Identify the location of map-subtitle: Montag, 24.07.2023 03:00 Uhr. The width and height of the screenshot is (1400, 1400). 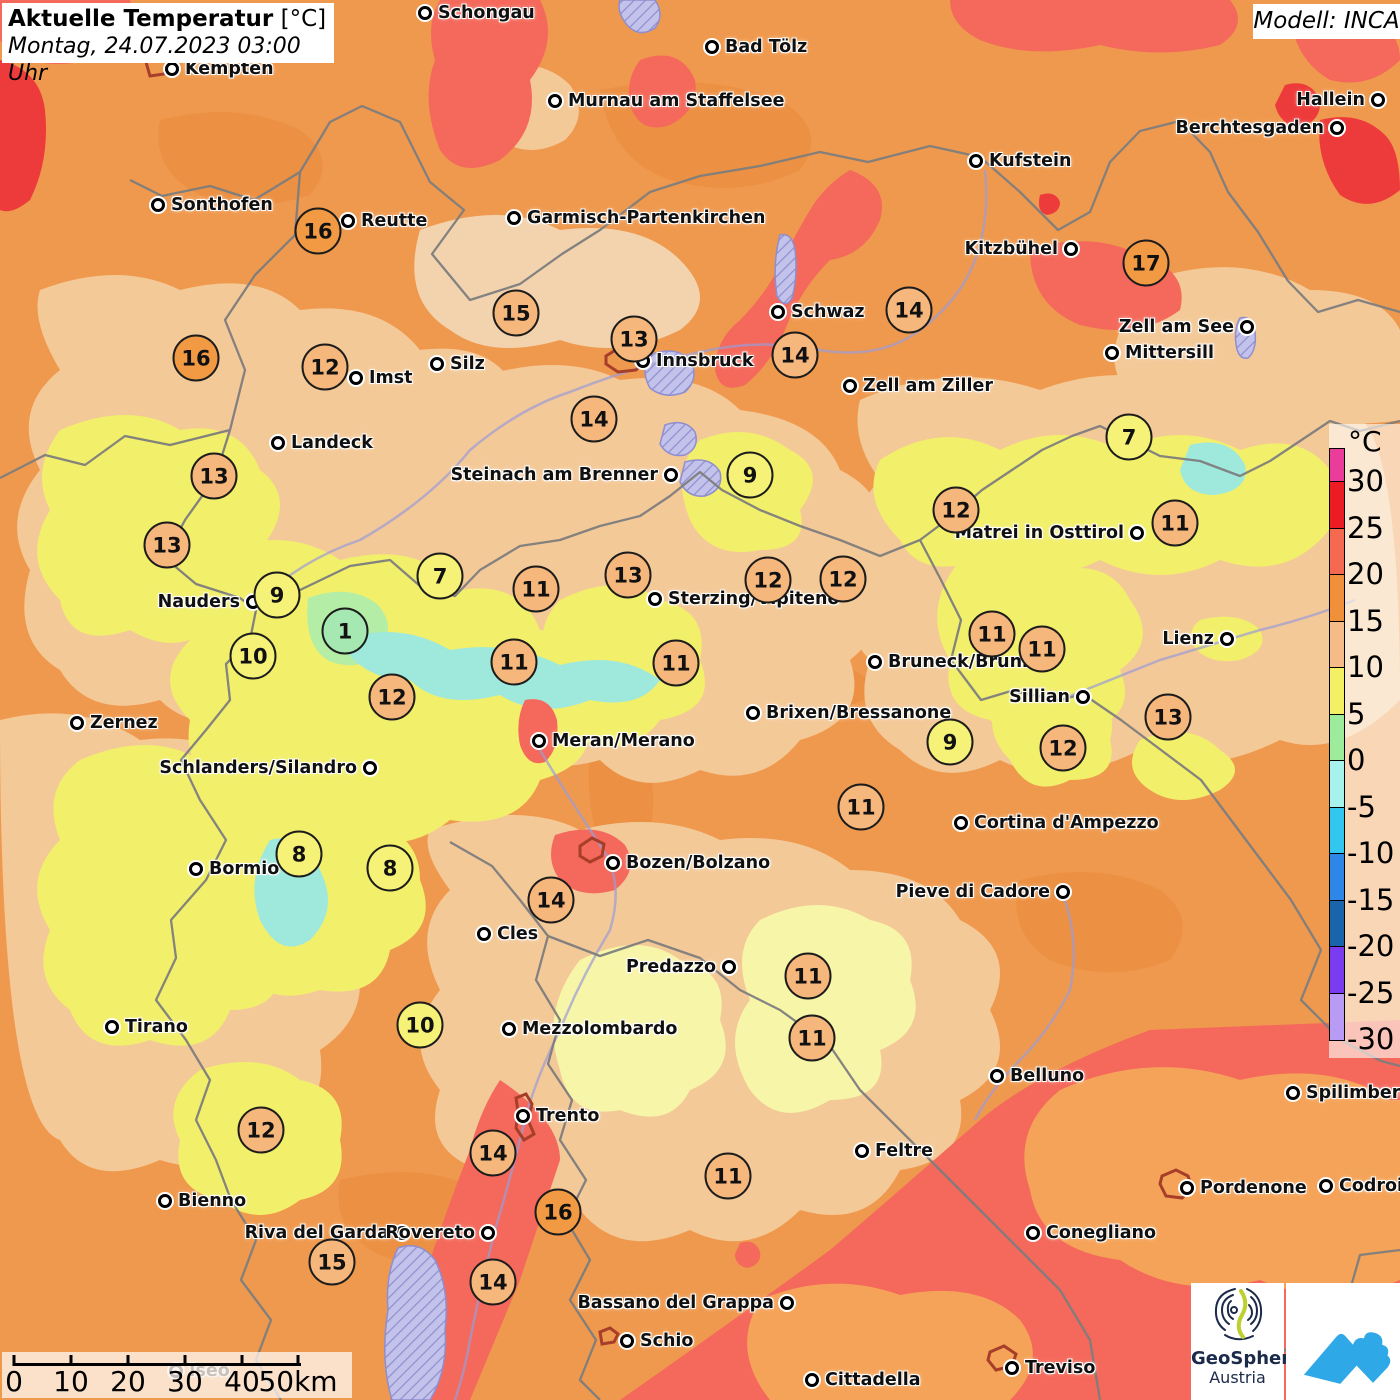
(154, 60).